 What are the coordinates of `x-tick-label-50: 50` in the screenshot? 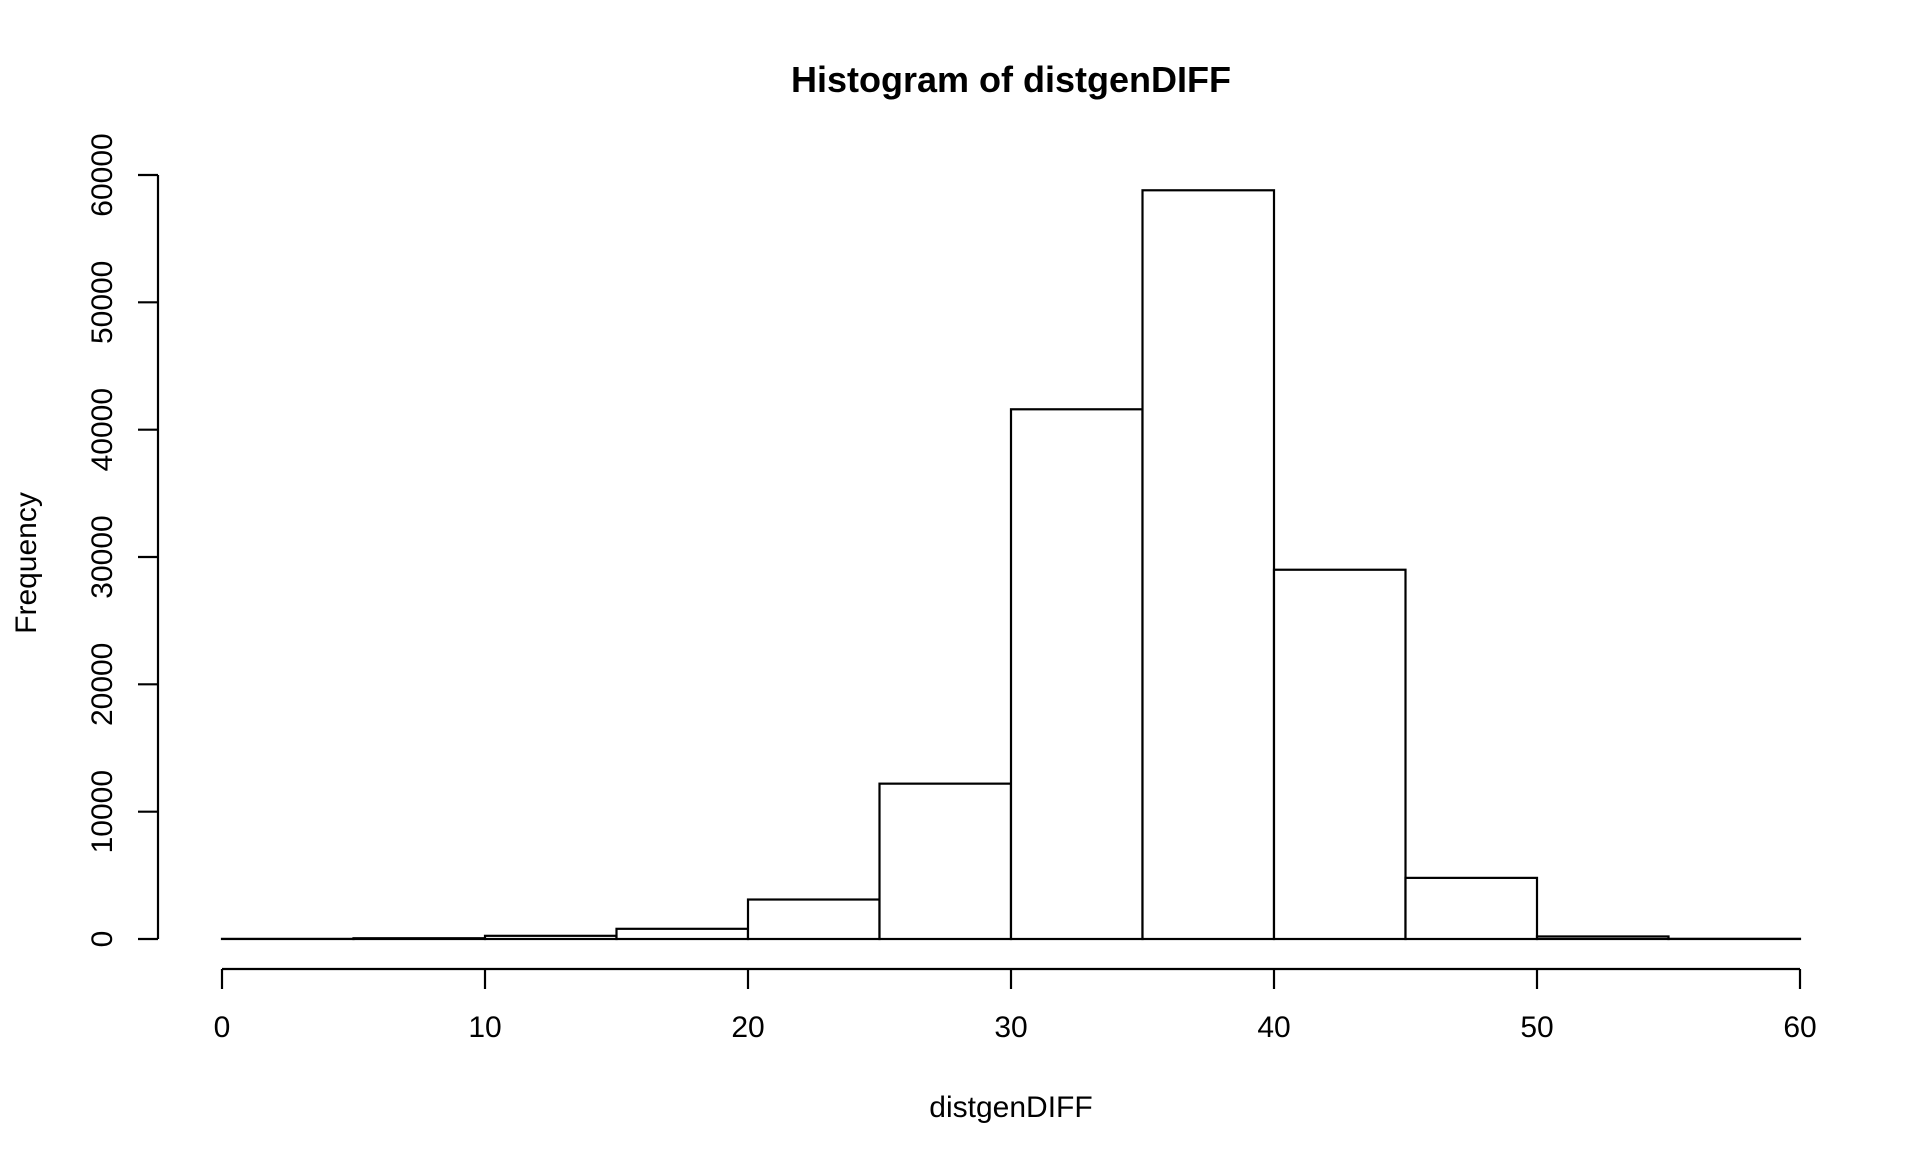 It's located at (1536, 1027).